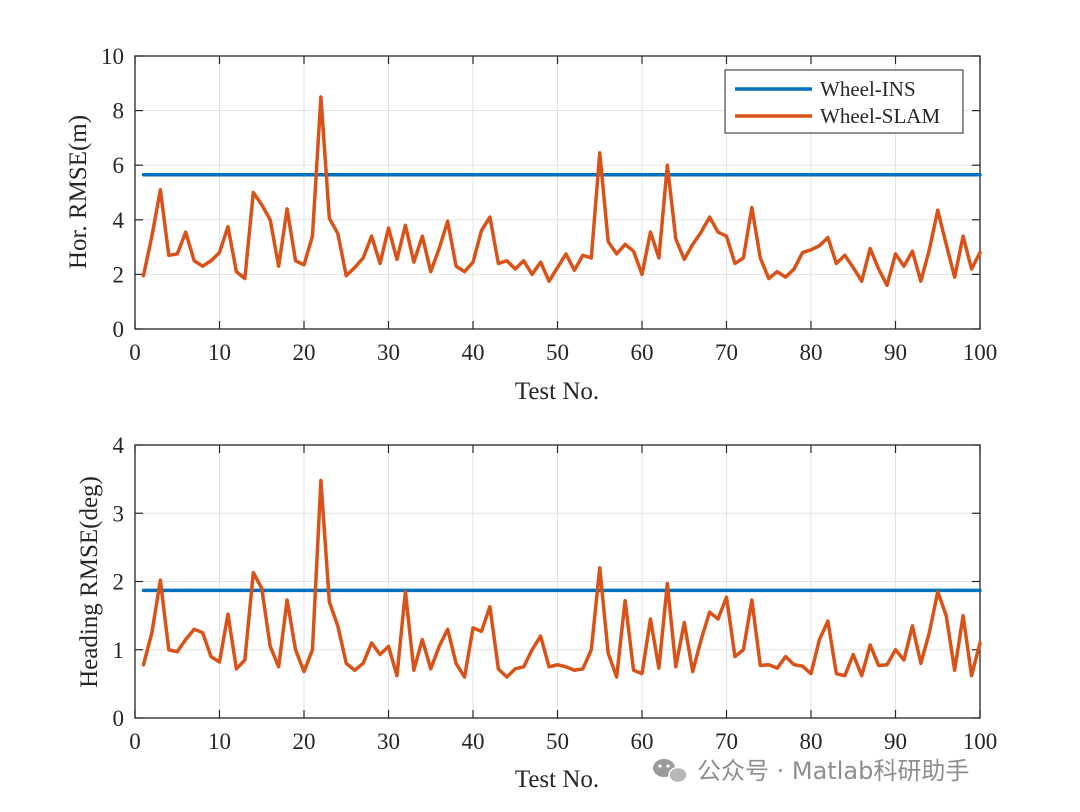  What do you see at coordinates (868, 89) in the screenshot?
I see `legend-label-wheel-ins: Wheel-INS` at bounding box center [868, 89].